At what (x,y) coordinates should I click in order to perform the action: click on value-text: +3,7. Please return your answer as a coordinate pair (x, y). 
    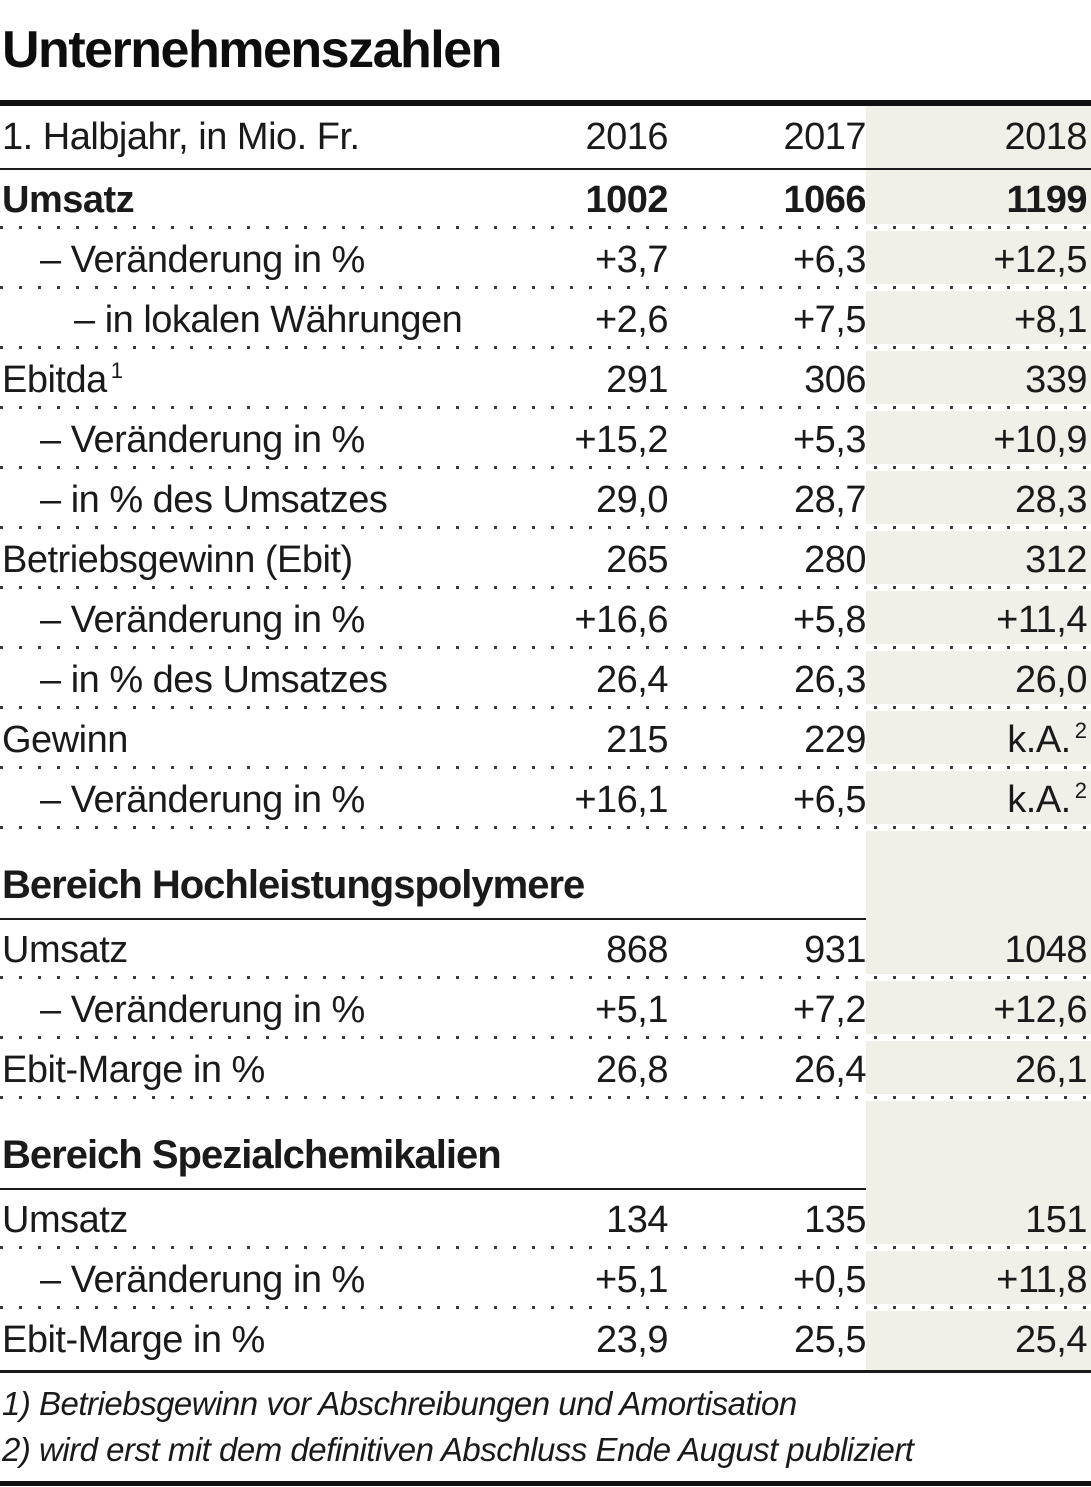
    Looking at the image, I should click on (631, 259).